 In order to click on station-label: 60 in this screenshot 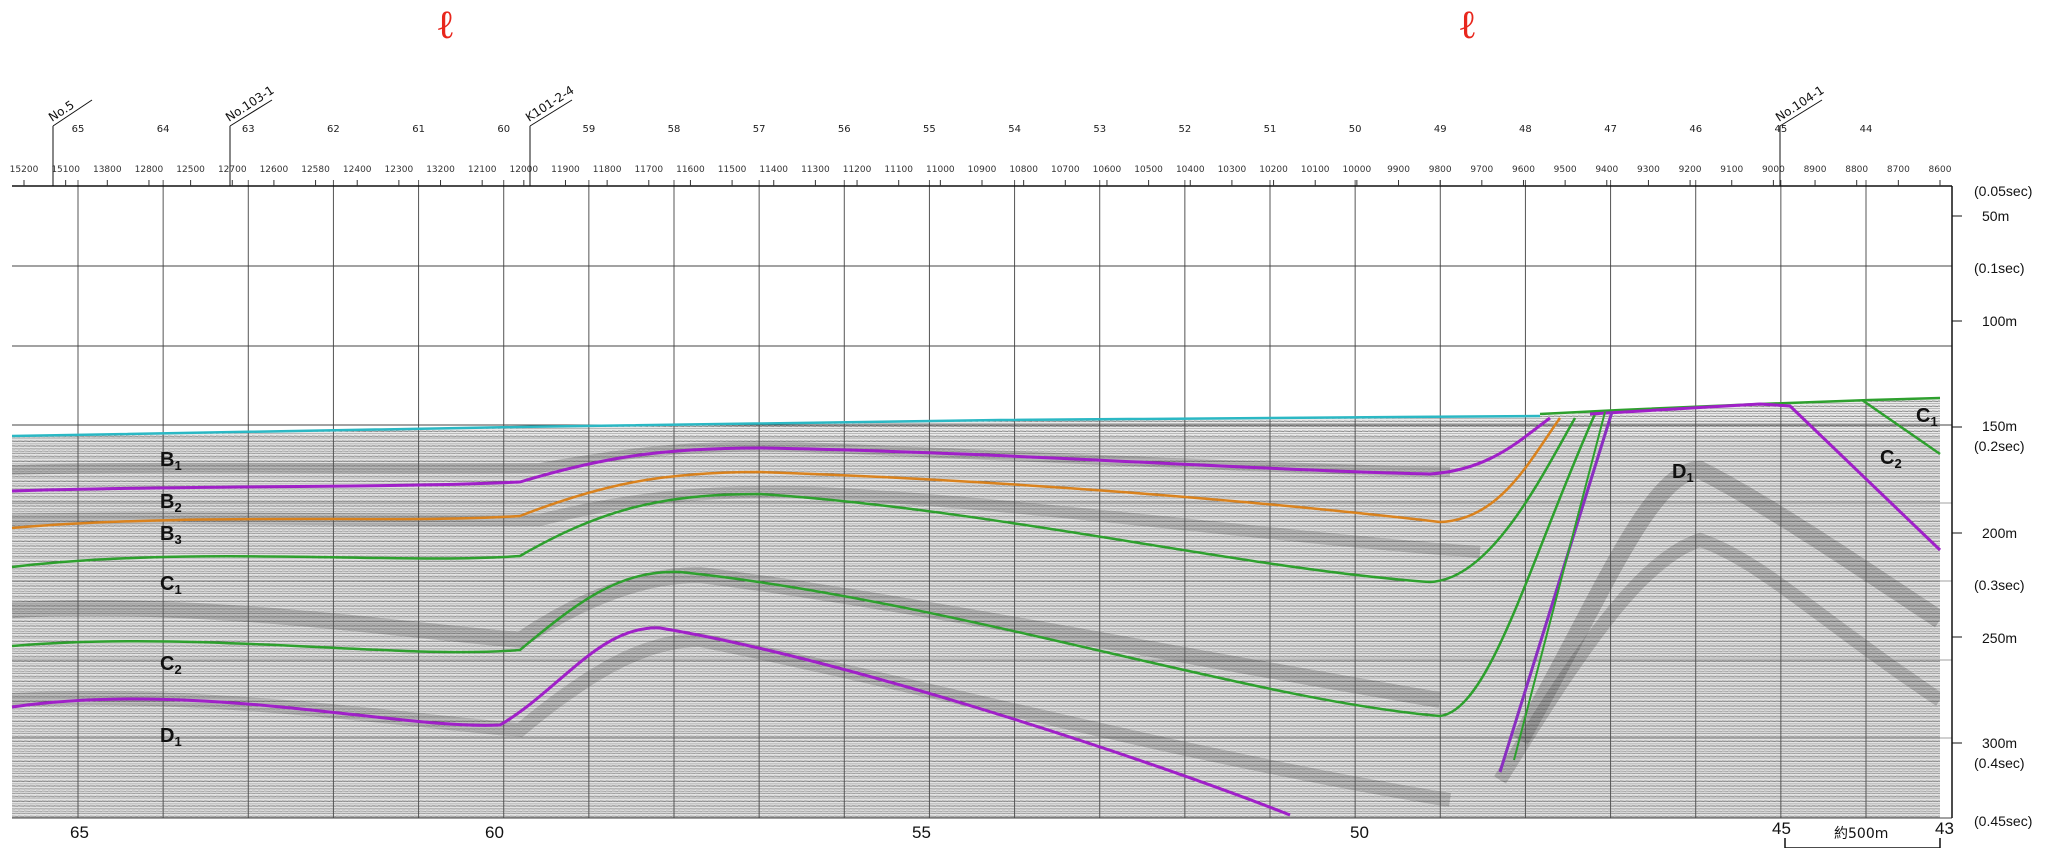, I will do `click(503, 129)`.